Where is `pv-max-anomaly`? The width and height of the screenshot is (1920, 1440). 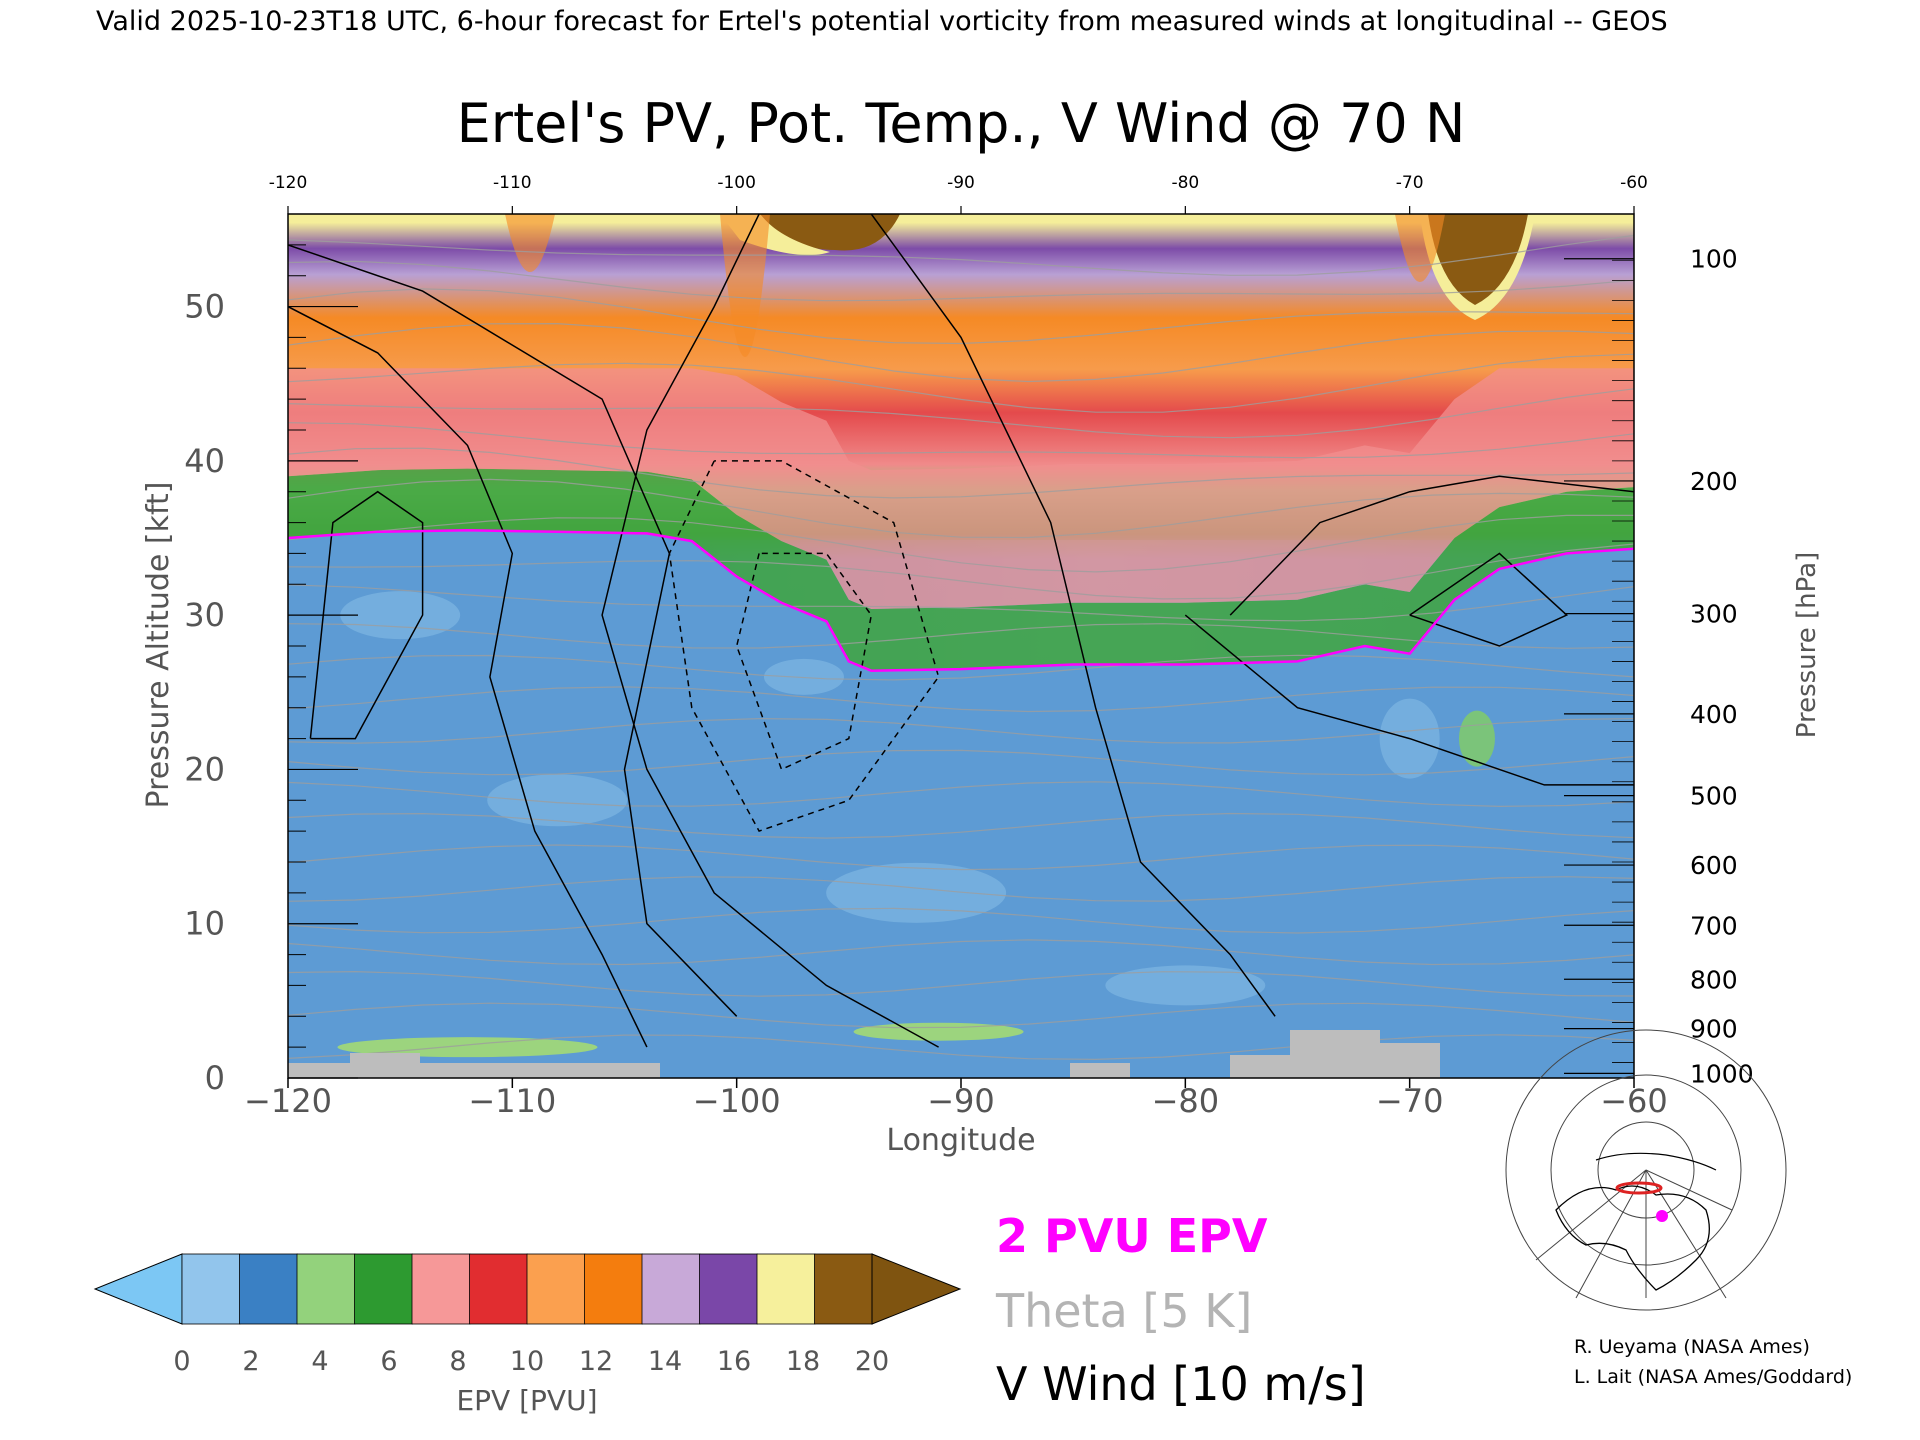 pv-max-anomaly is located at coordinates (1478, 259).